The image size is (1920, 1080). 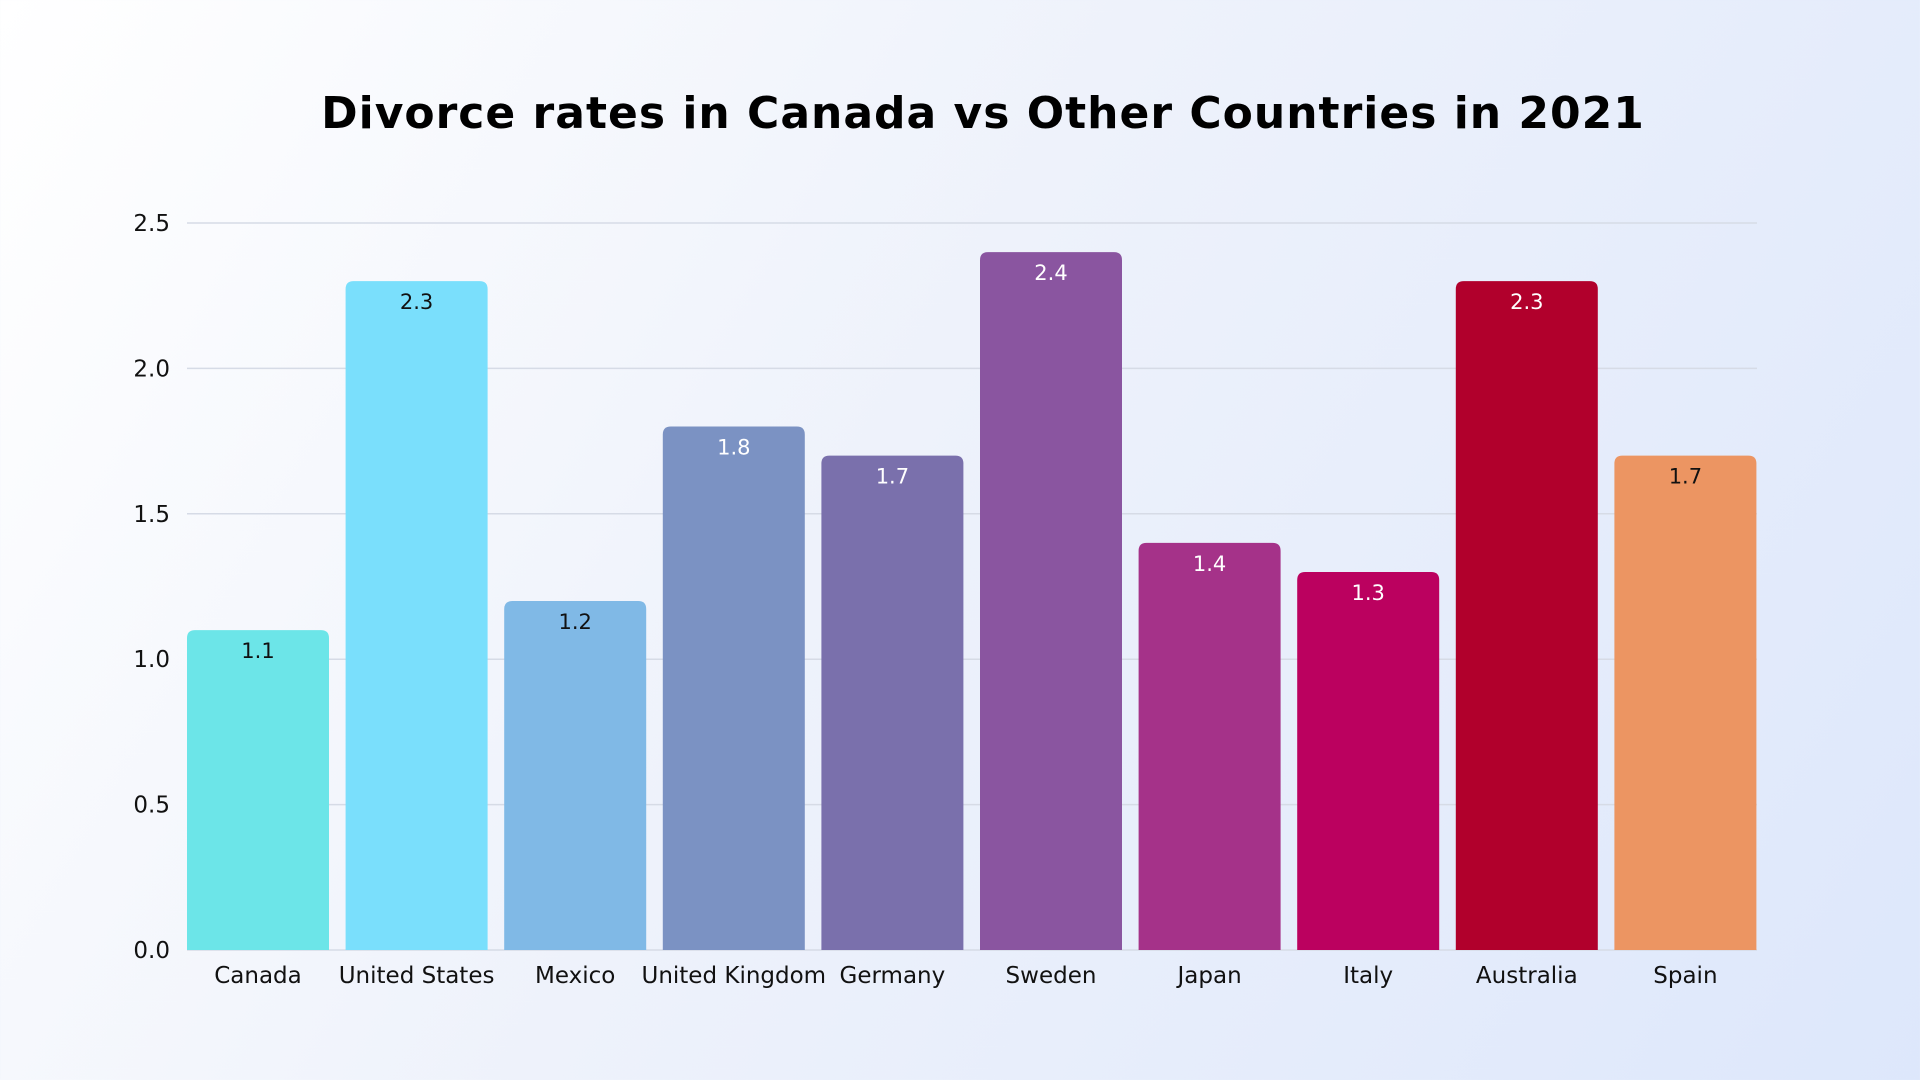 What do you see at coordinates (1368, 976) in the screenshot?
I see `x-tick-label: Italy` at bounding box center [1368, 976].